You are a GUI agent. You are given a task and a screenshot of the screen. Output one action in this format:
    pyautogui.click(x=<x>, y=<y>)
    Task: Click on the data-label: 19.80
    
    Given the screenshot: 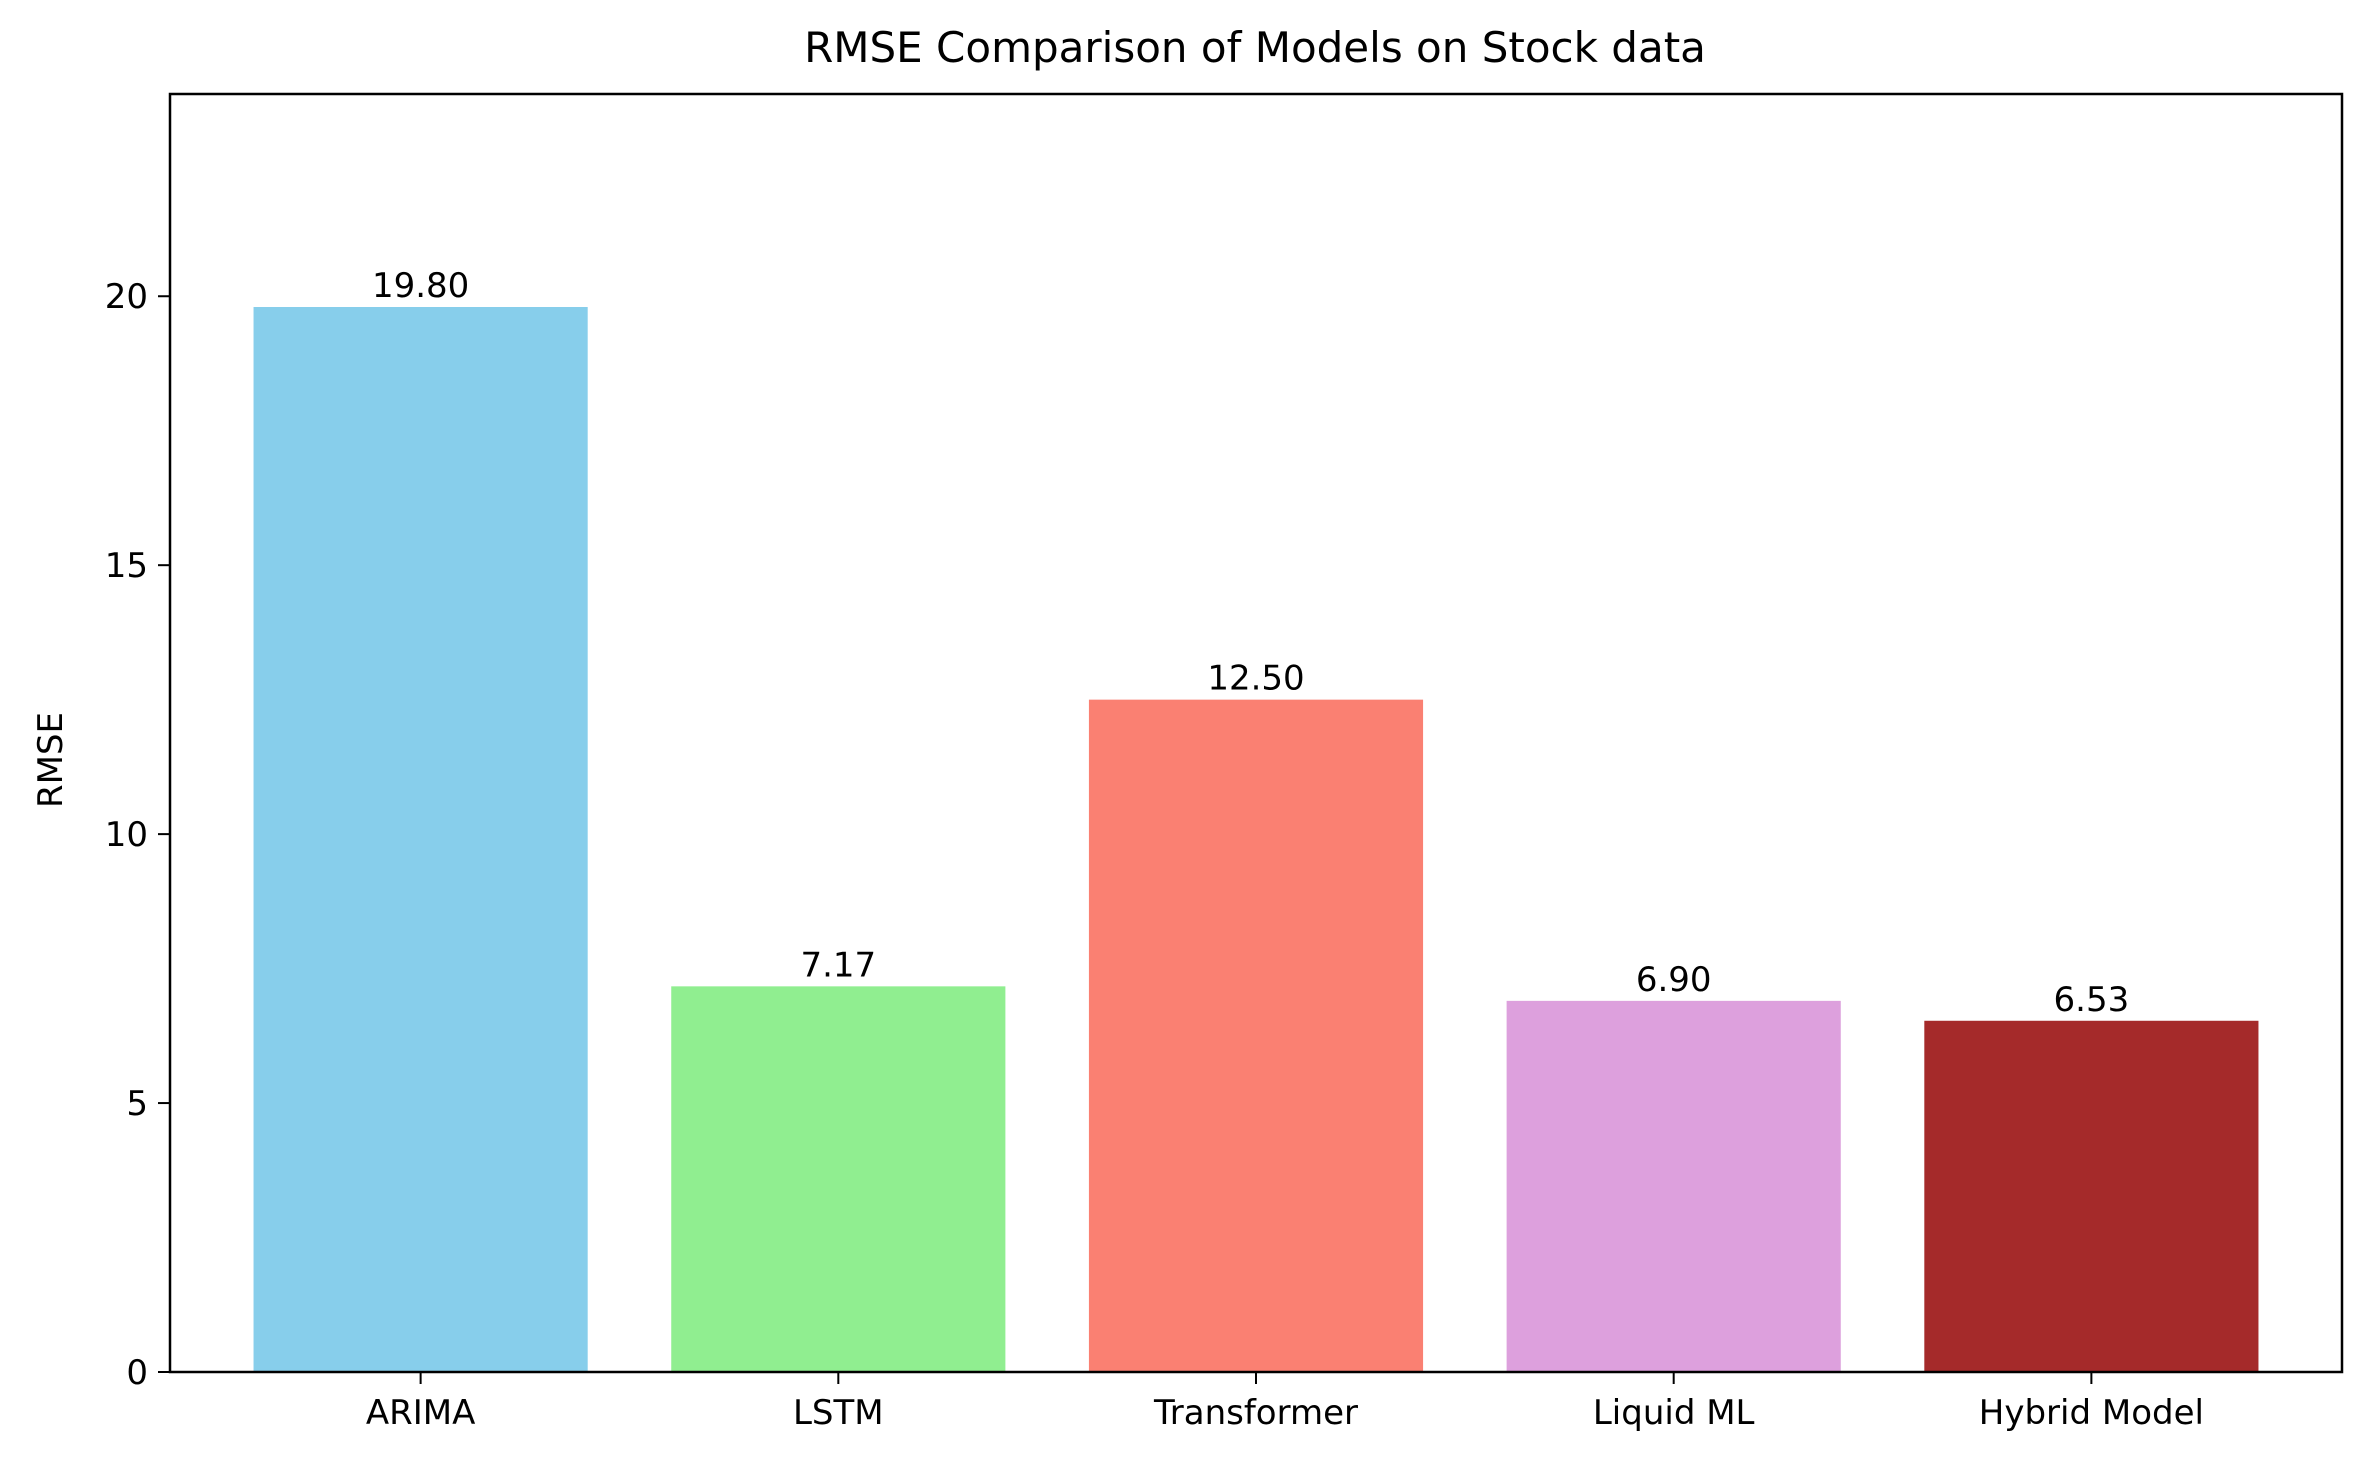 What is the action you would take?
    pyautogui.click(x=420, y=286)
    